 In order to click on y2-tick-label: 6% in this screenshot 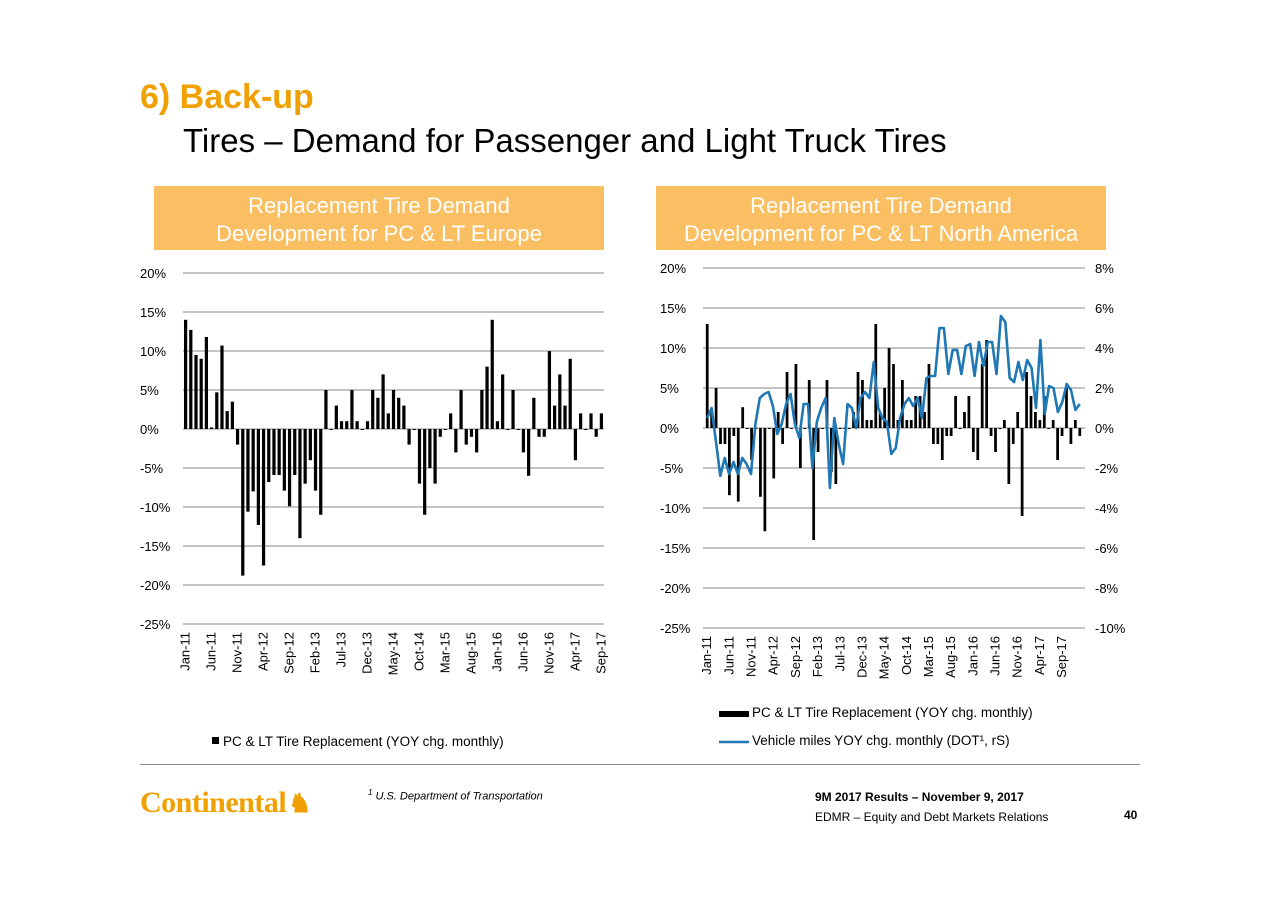, I will do `click(1104, 308)`.